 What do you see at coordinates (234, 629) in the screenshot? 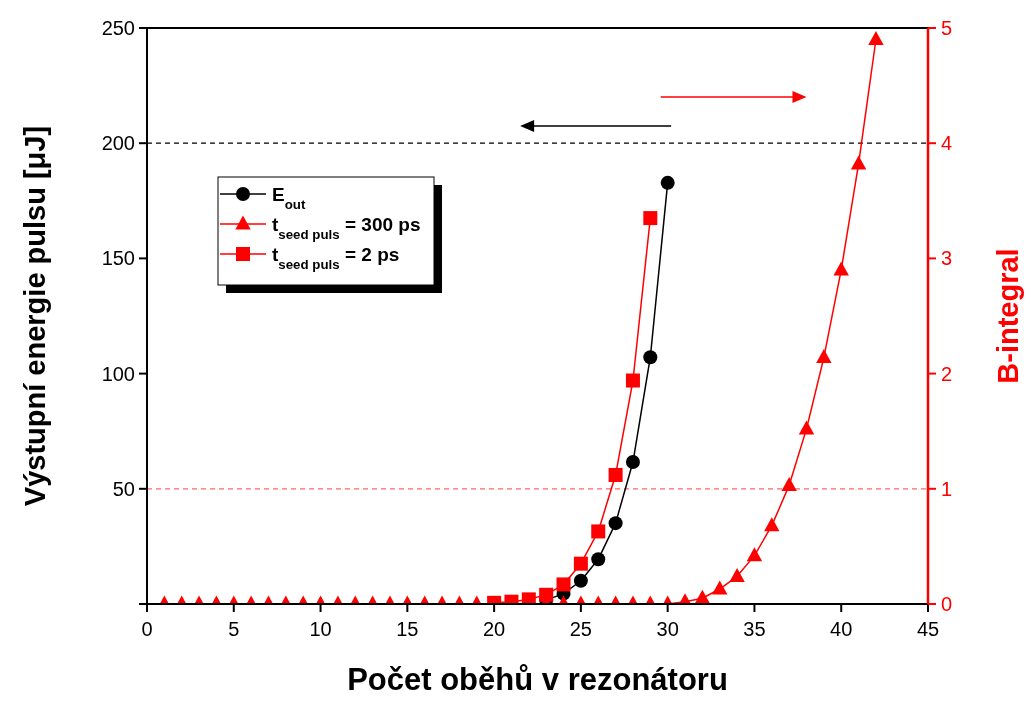
I see `x-tick-label: 5` at bounding box center [234, 629].